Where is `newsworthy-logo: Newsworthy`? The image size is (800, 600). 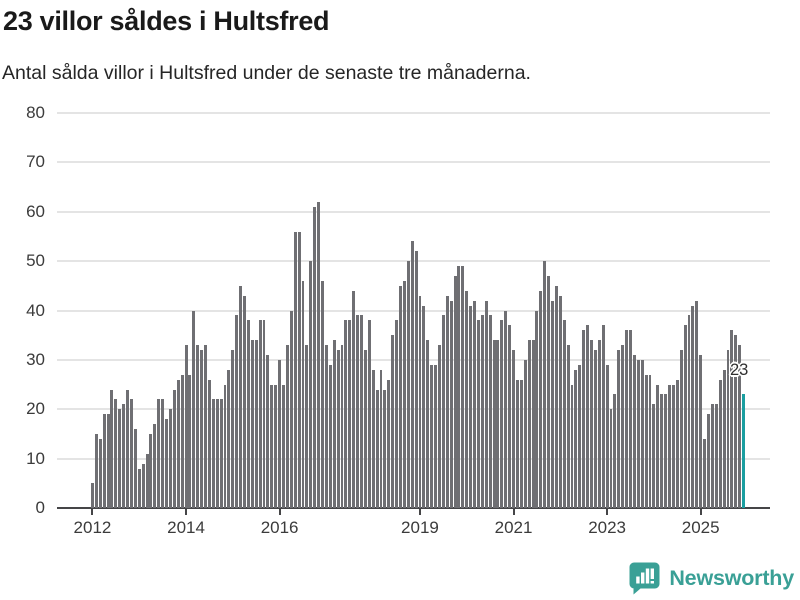 newsworthy-logo: Newsworthy is located at coordinates (711, 578).